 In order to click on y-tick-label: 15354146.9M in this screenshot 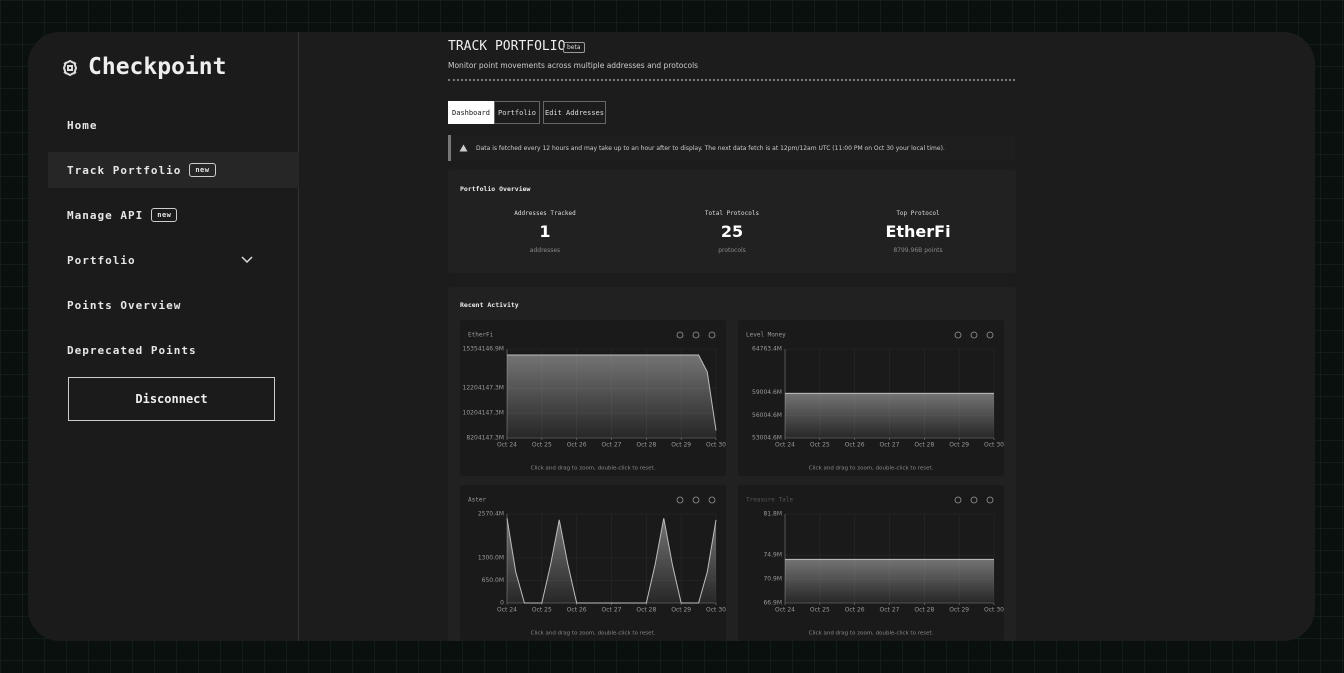, I will do `click(483, 349)`.